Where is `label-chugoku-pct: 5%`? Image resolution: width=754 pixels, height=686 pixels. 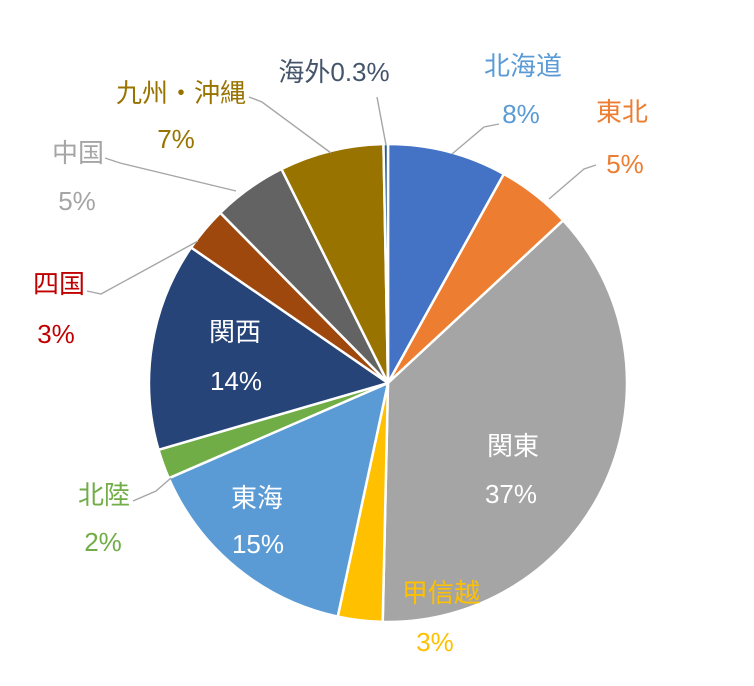 label-chugoku-pct: 5% is located at coordinates (77, 201).